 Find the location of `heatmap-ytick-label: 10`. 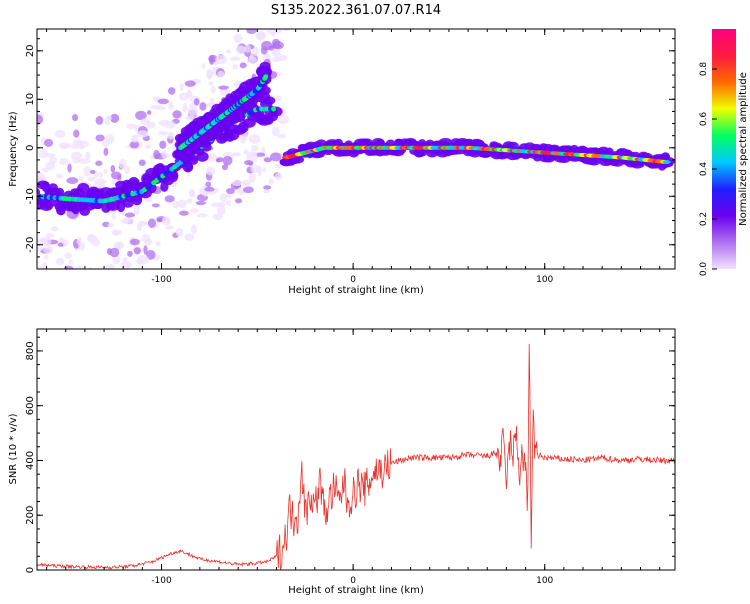

heatmap-ytick-label: 10 is located at coordinates (30, 99).